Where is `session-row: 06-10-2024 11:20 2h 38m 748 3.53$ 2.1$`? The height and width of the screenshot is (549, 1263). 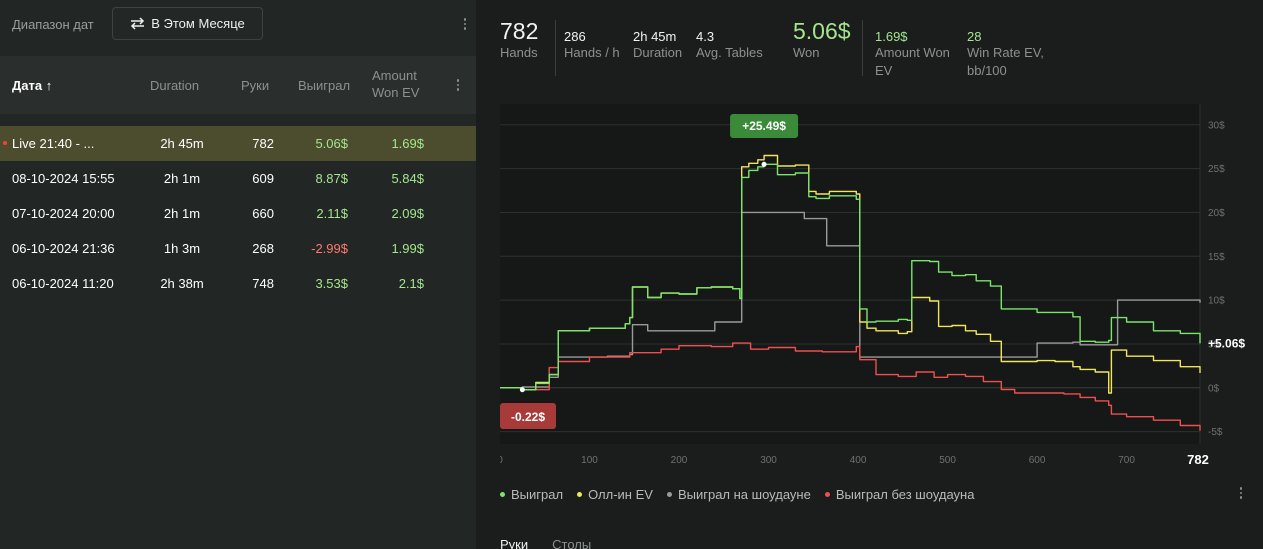 session-row: 06-10-2024 11:20 2h 38m 748 3.53$ 2.1$ is located at coordinates (238, 283).